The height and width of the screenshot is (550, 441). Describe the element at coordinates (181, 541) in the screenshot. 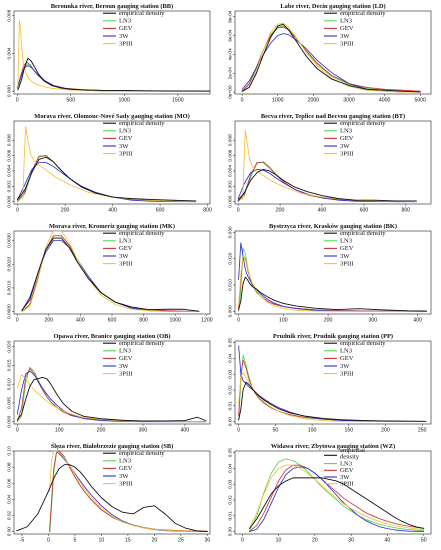

I see `x-tick-label: 25` at that location.